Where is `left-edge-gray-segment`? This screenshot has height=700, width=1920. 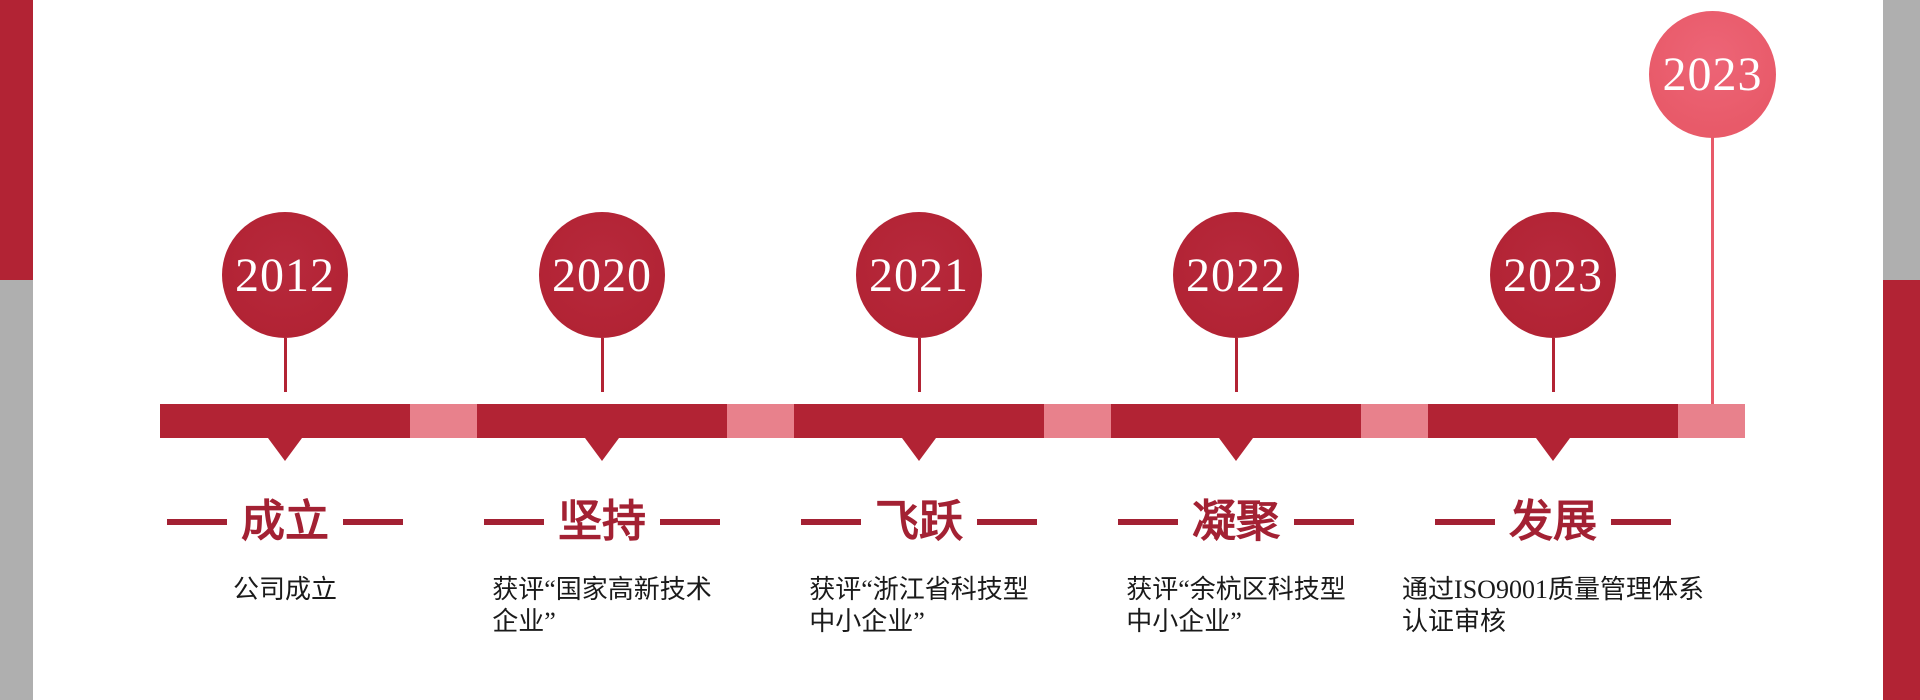
left-edge-gray-segment is located at coordinates (16, 490).